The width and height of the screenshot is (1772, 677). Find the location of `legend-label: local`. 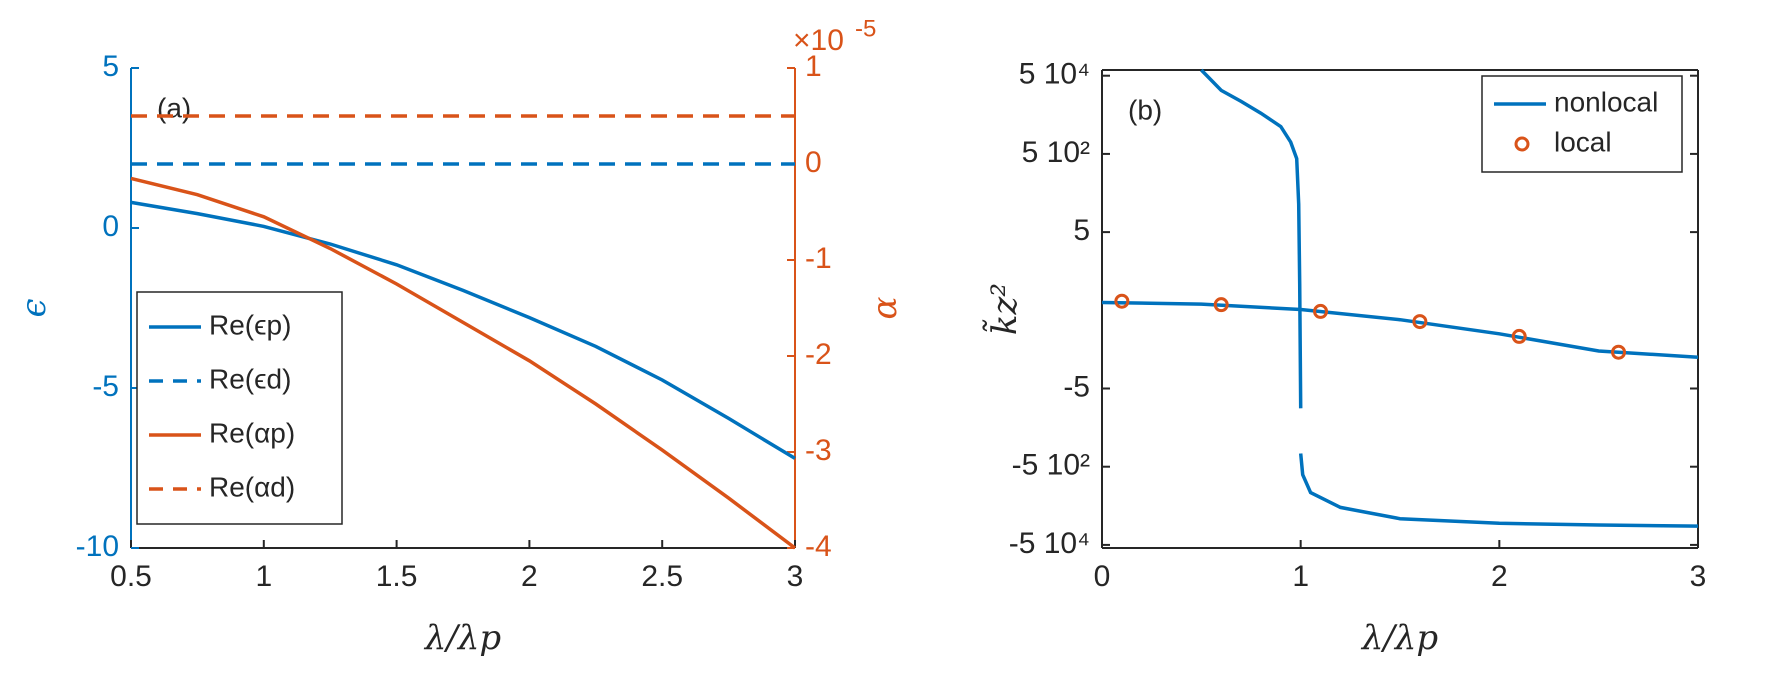

legend-label: local is located at coordinates (1583, 141).